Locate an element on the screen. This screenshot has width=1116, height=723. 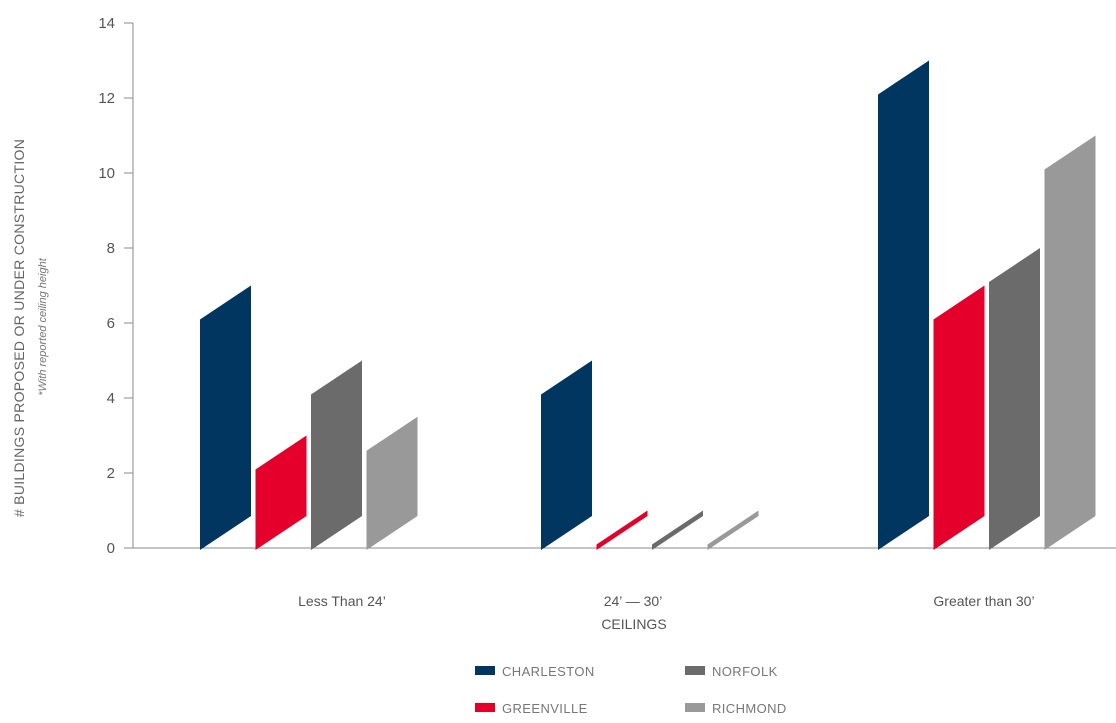
legend-label-greenville: GREENVILLE is located at coordinates (545, 708).